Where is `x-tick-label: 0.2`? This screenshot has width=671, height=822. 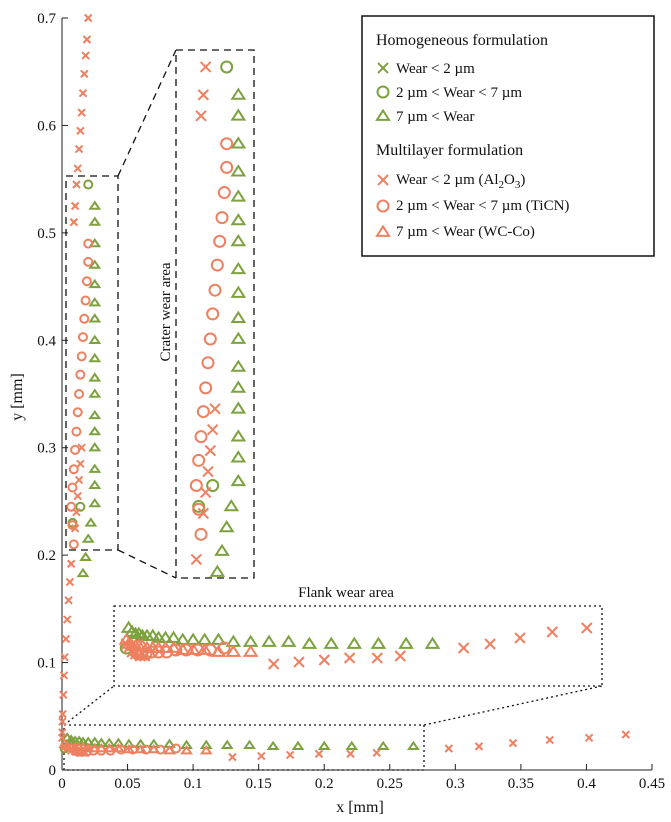
x-tick-label: 0.2 is located at coordinates (324, 784).